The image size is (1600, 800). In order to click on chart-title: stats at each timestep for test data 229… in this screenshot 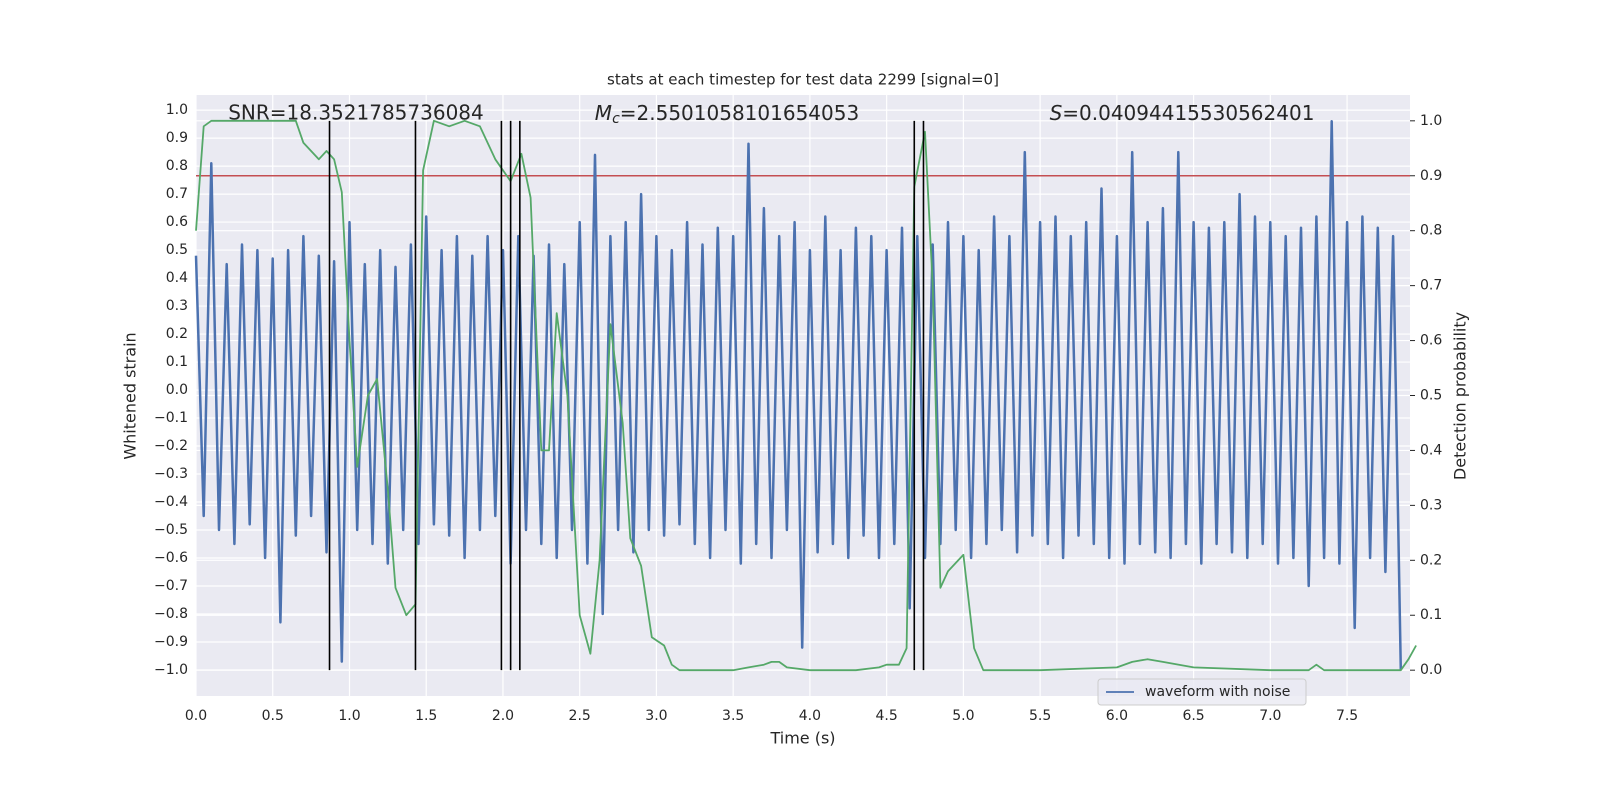, I will do `click(803, 80)`.